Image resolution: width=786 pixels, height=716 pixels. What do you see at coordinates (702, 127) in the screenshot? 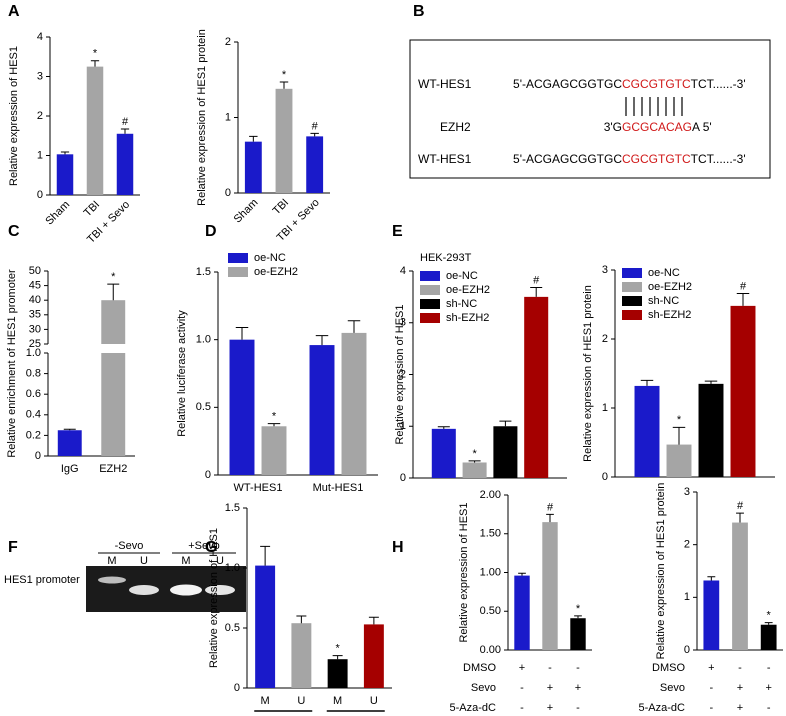
I see `sequence-suffix: A 5'` at bounding box center [702, 127].